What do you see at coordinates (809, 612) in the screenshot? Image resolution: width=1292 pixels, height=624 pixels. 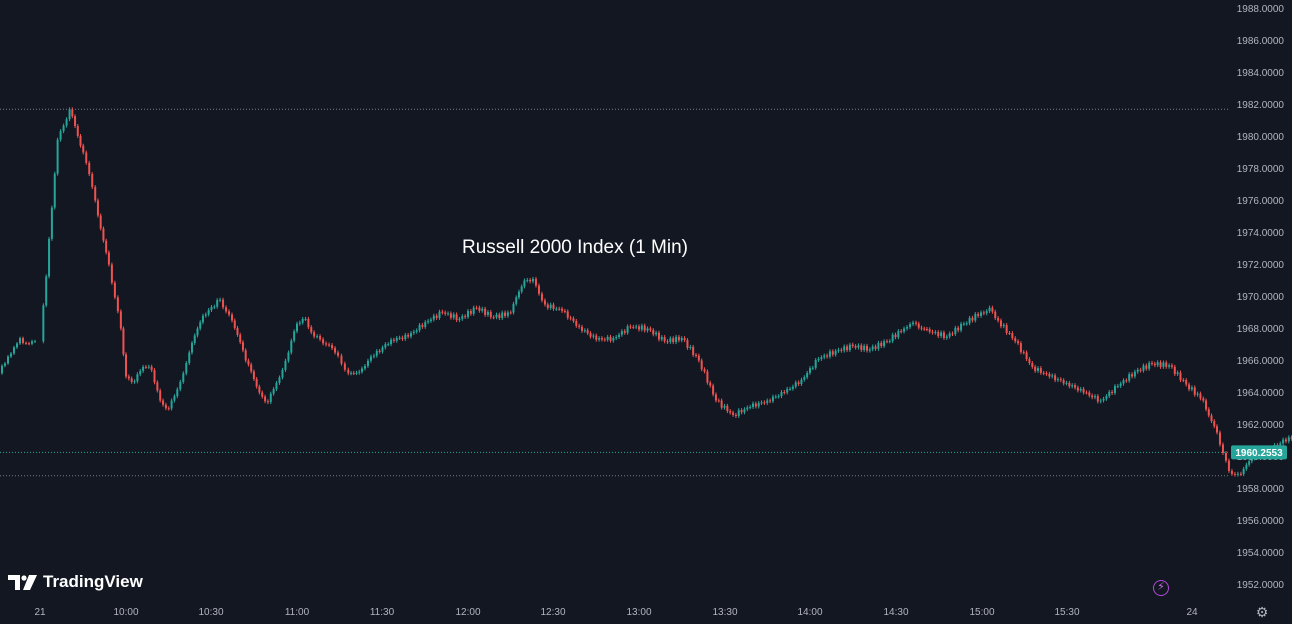 I see `x-tick-label: 14:00` at bounding box center [809, 612].